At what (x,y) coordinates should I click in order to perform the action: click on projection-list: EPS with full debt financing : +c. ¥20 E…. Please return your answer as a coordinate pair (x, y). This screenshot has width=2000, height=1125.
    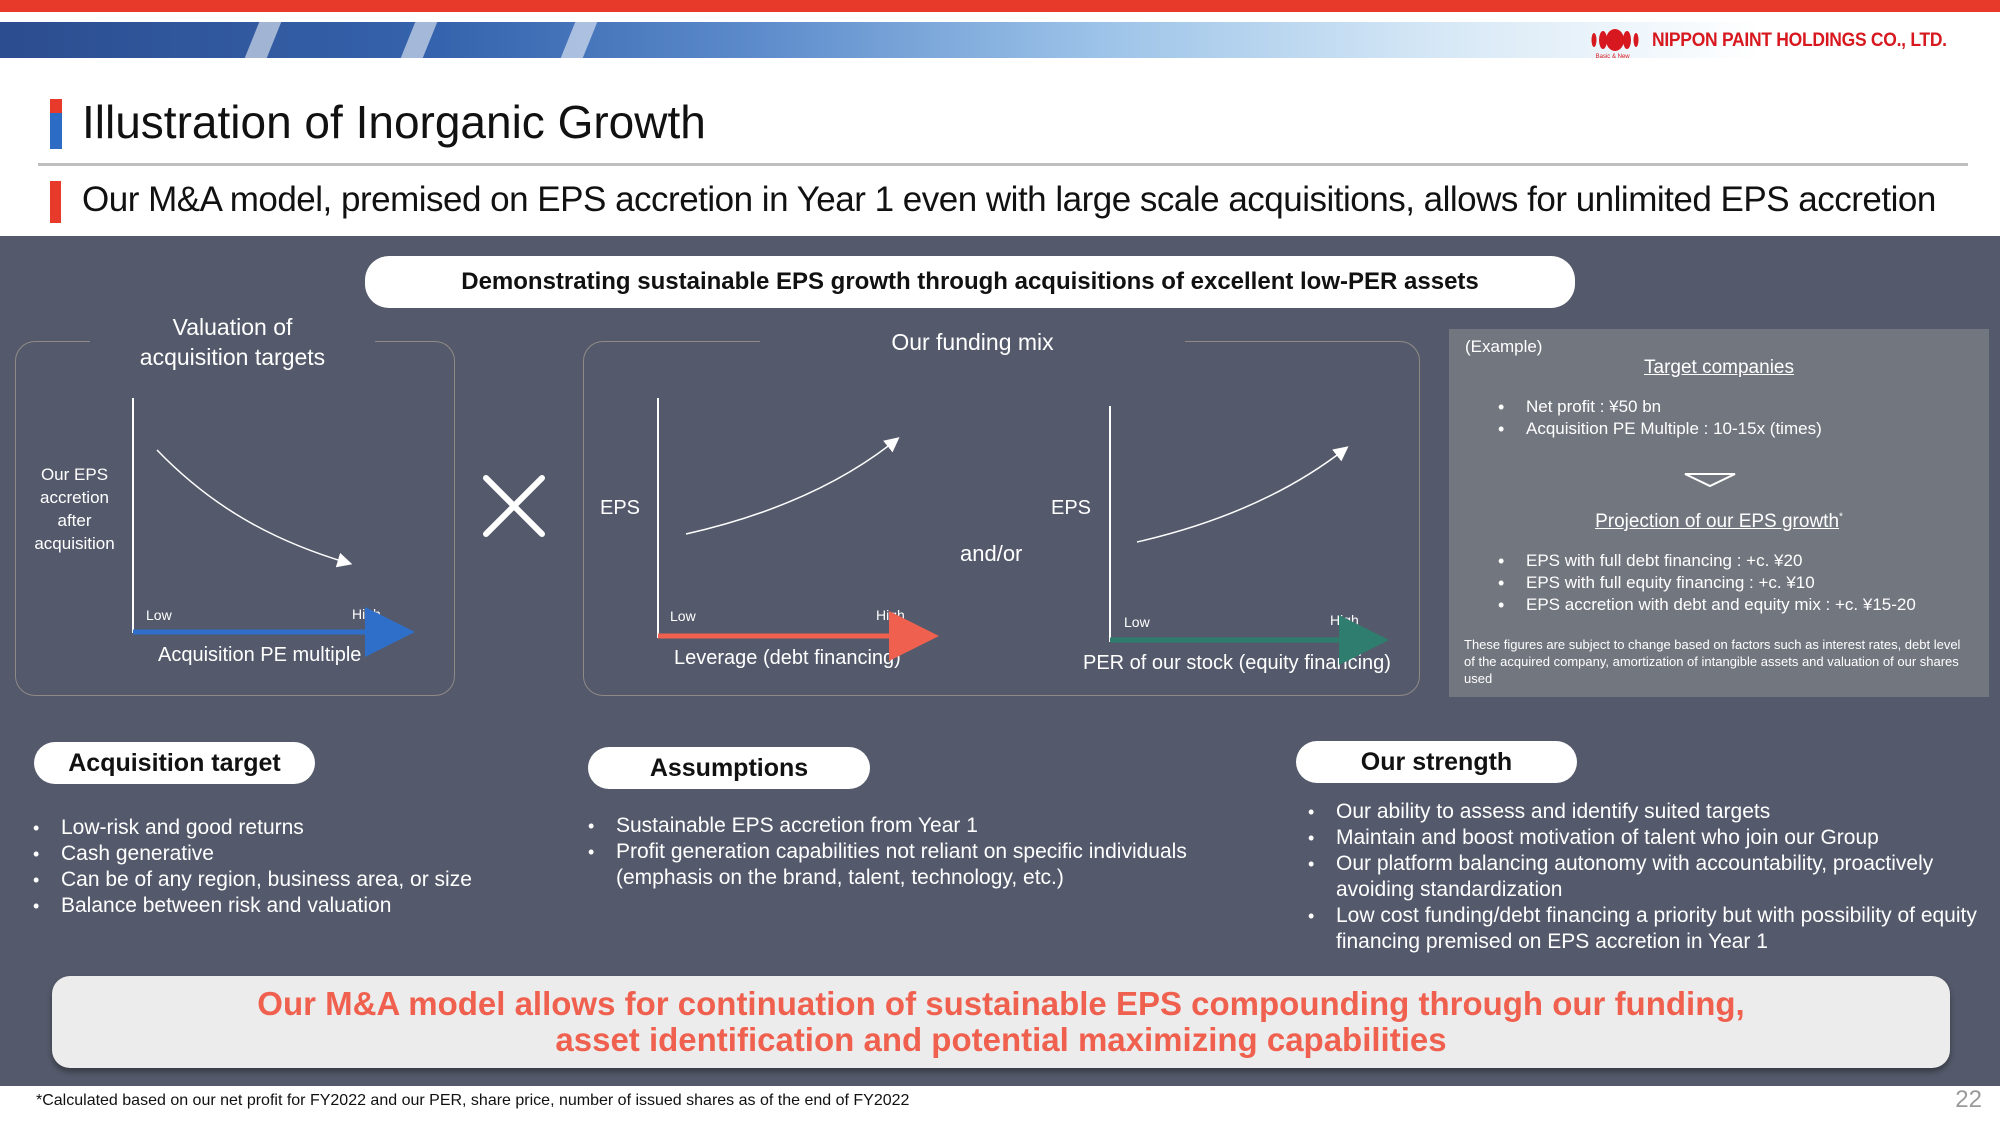
    Looking at the image, I should click on (1707, 583).